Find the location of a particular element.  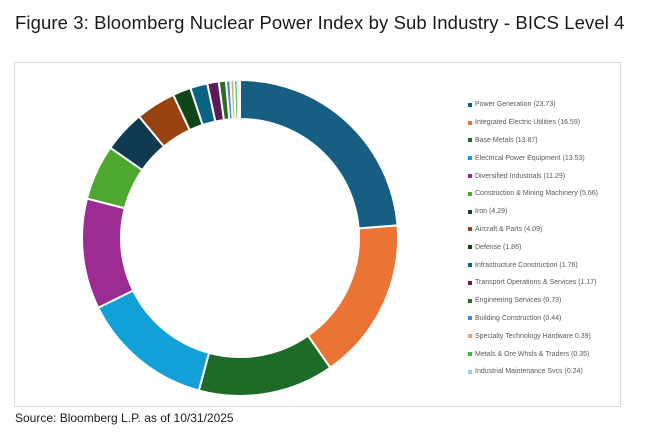

legend-item: Power Generation (23.73) is located at coordinates (543, 105).